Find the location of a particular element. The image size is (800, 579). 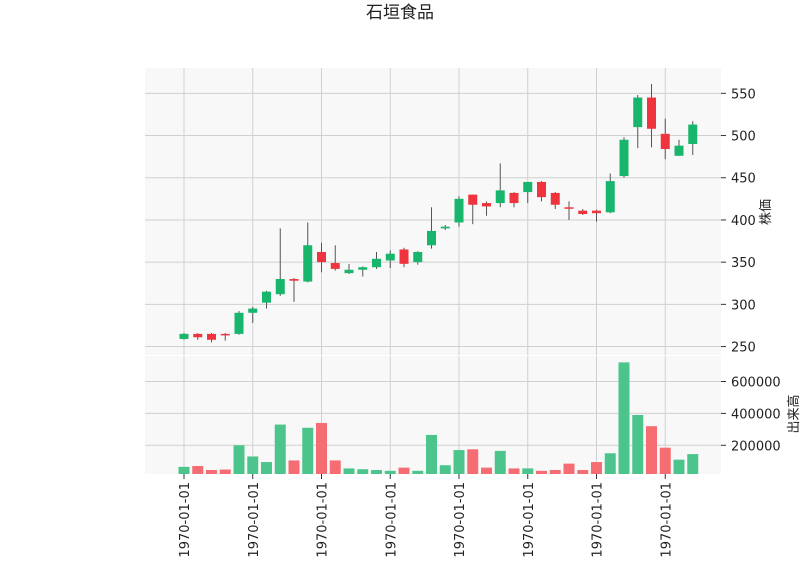

price-tick-label: 400 is located at coordinates (743, 221).